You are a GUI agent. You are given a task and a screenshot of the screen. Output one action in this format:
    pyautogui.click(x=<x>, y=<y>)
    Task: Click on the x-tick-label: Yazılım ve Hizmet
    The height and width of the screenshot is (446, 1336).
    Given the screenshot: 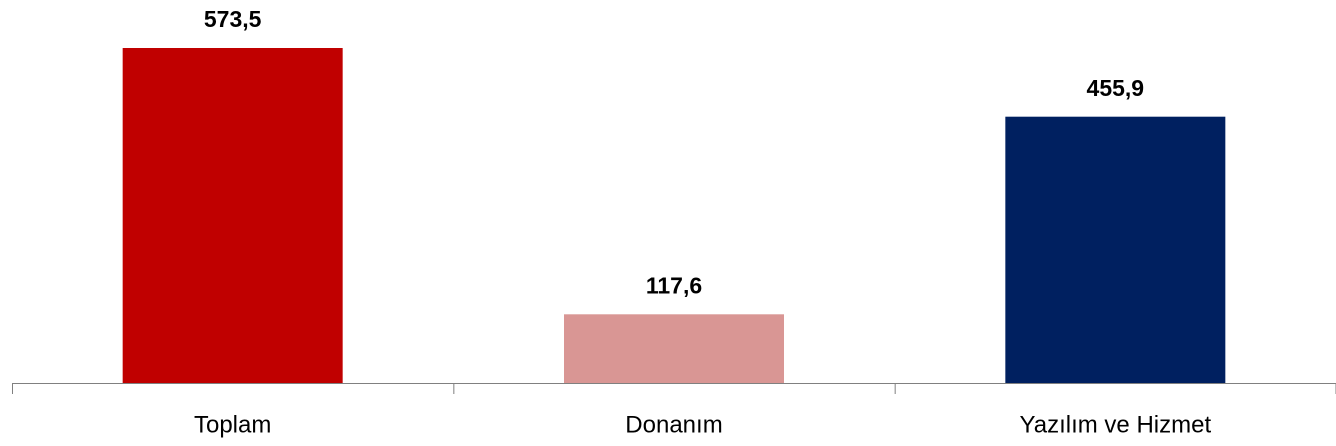 What is the action you would take?
    pyautogui.click(x=1116, y=424)
    